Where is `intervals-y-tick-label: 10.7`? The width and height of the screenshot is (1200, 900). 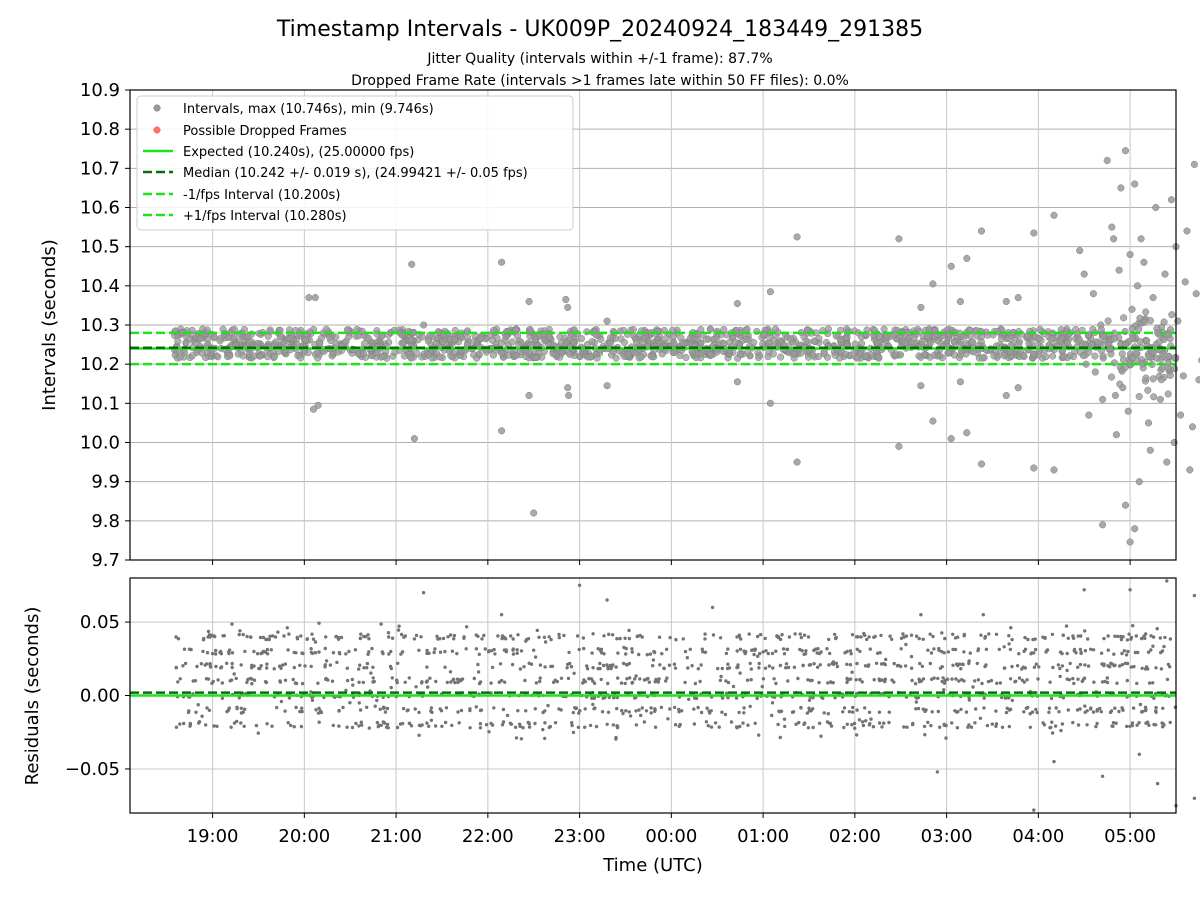
intervals-y-tick-label: 10.7 is located at coordinates (100, 168).